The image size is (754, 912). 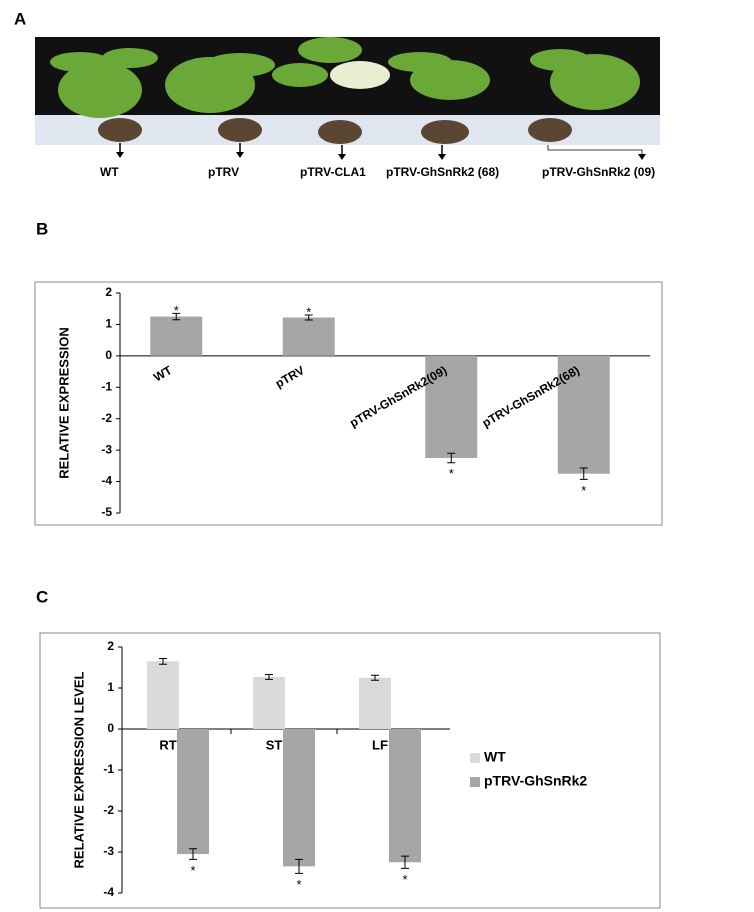 I want to click on y-tick-label: -5, so click(x=106, y=512).